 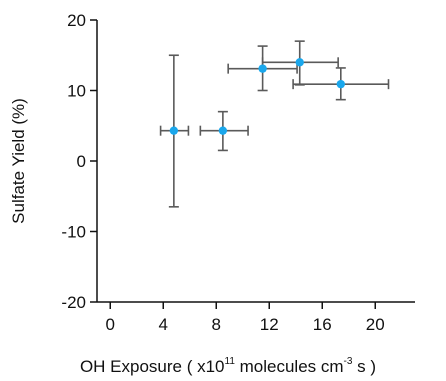 I want to click on y-tick-label: 10, so click(x=76, y=91).